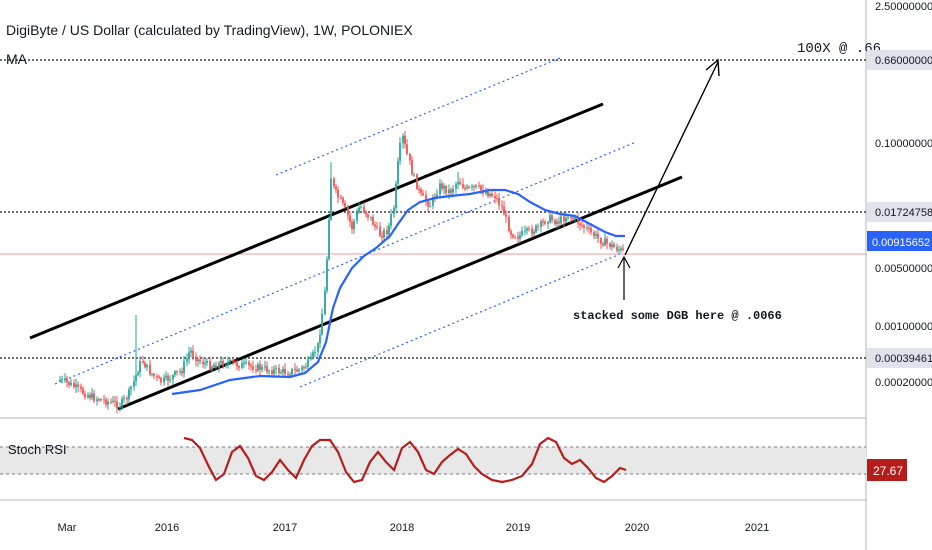  What do you see at coordinates (903, 359) in the screenshot?
I see `y-tick-label: 0.00039461` at bounding box center [903, 359].